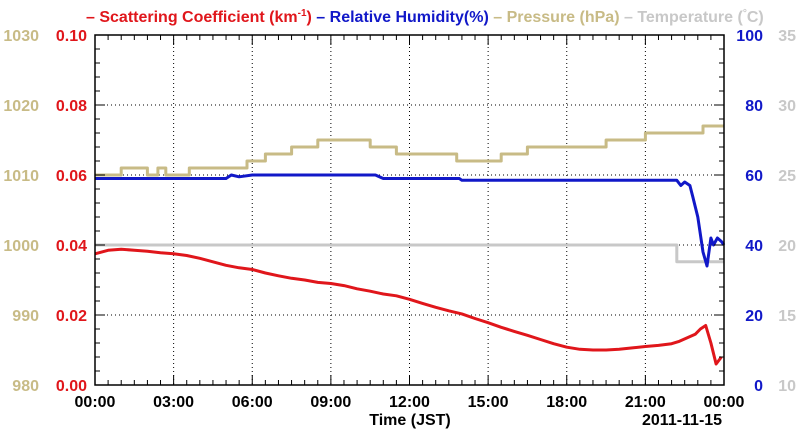 The height and width of the screenshot is (439, 800). I want to click on y-tick-label-scattering: 0.10, so click(71, 36).